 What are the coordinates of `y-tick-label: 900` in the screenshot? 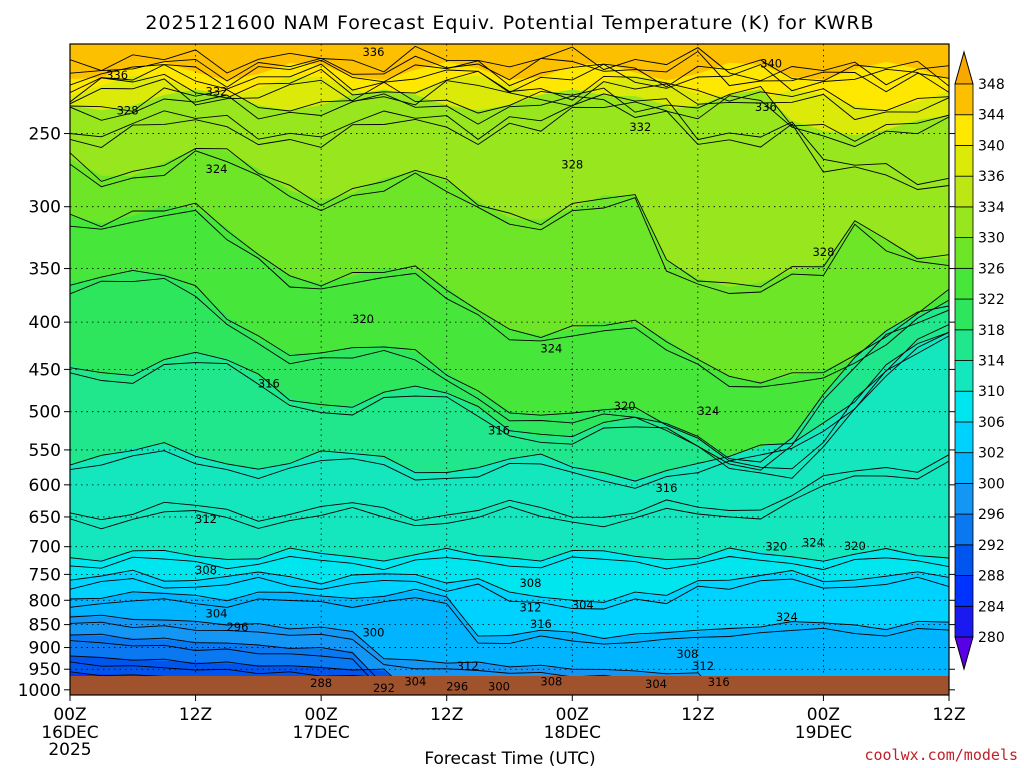 It's located at (45, 649).